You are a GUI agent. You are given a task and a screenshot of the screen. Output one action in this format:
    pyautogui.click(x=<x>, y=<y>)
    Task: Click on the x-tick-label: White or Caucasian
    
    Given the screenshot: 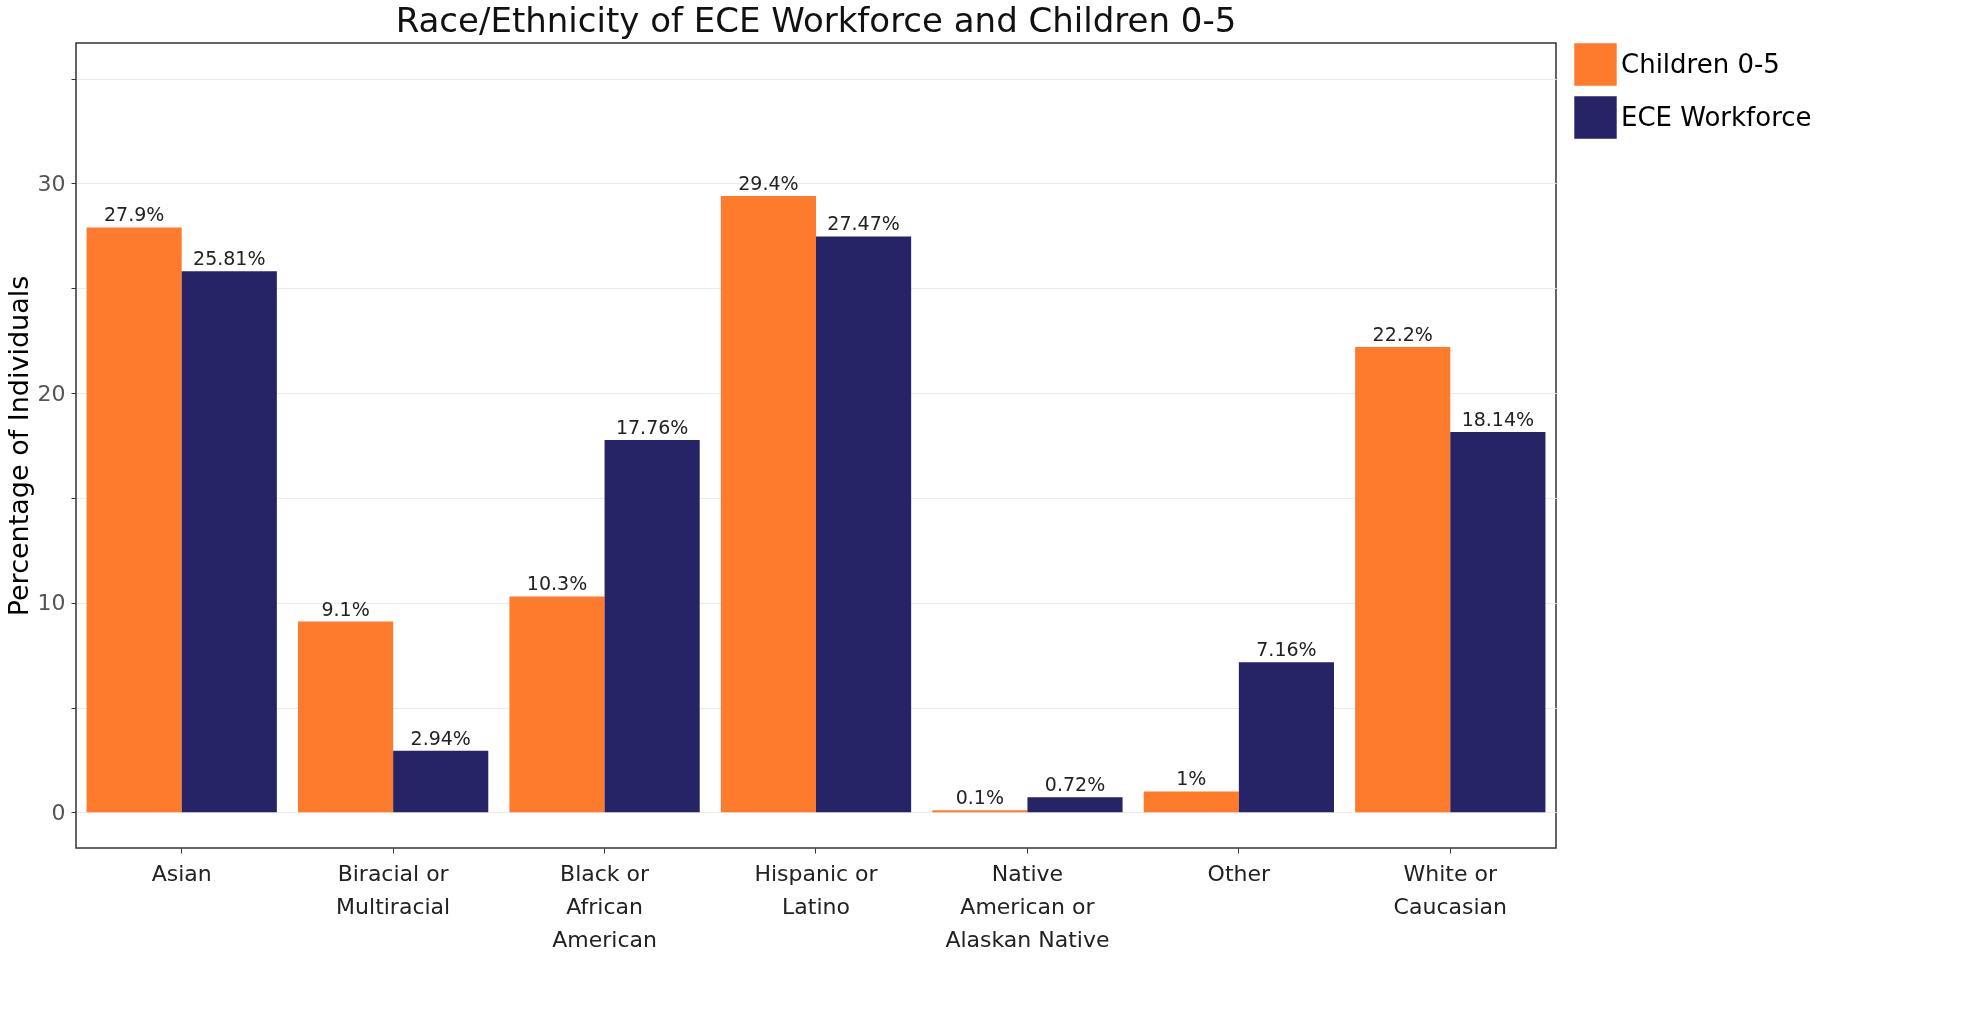 What is the action you would take?
    pyautogui.click(x=1450, y=889)
    